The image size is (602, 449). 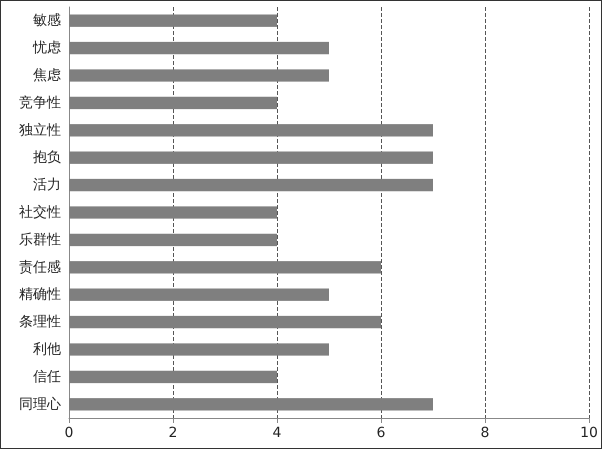 I want to click on y-tick-label: 抱负, so click(x=47, y=158).